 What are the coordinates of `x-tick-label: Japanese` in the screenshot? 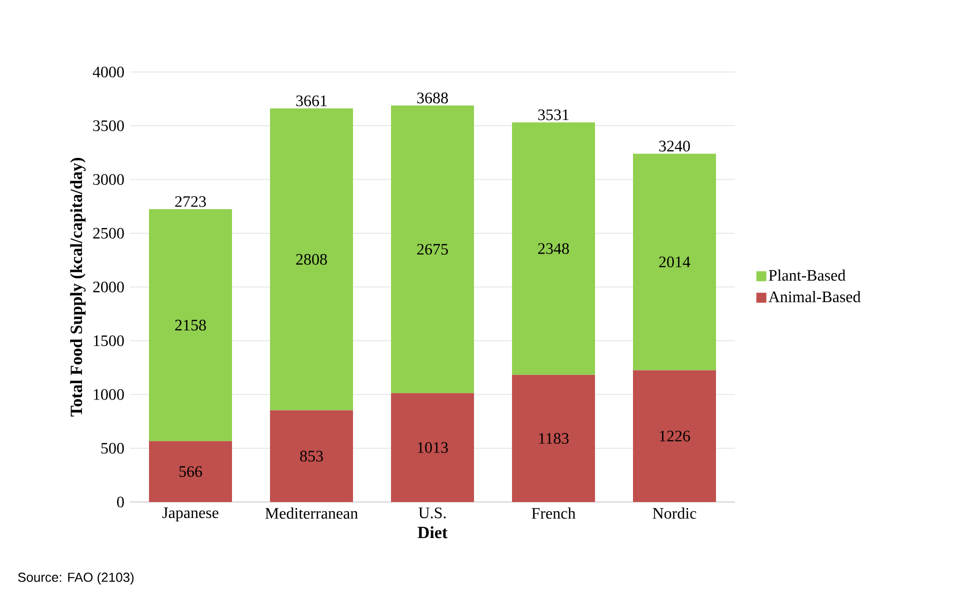 It's located at (190, 515).